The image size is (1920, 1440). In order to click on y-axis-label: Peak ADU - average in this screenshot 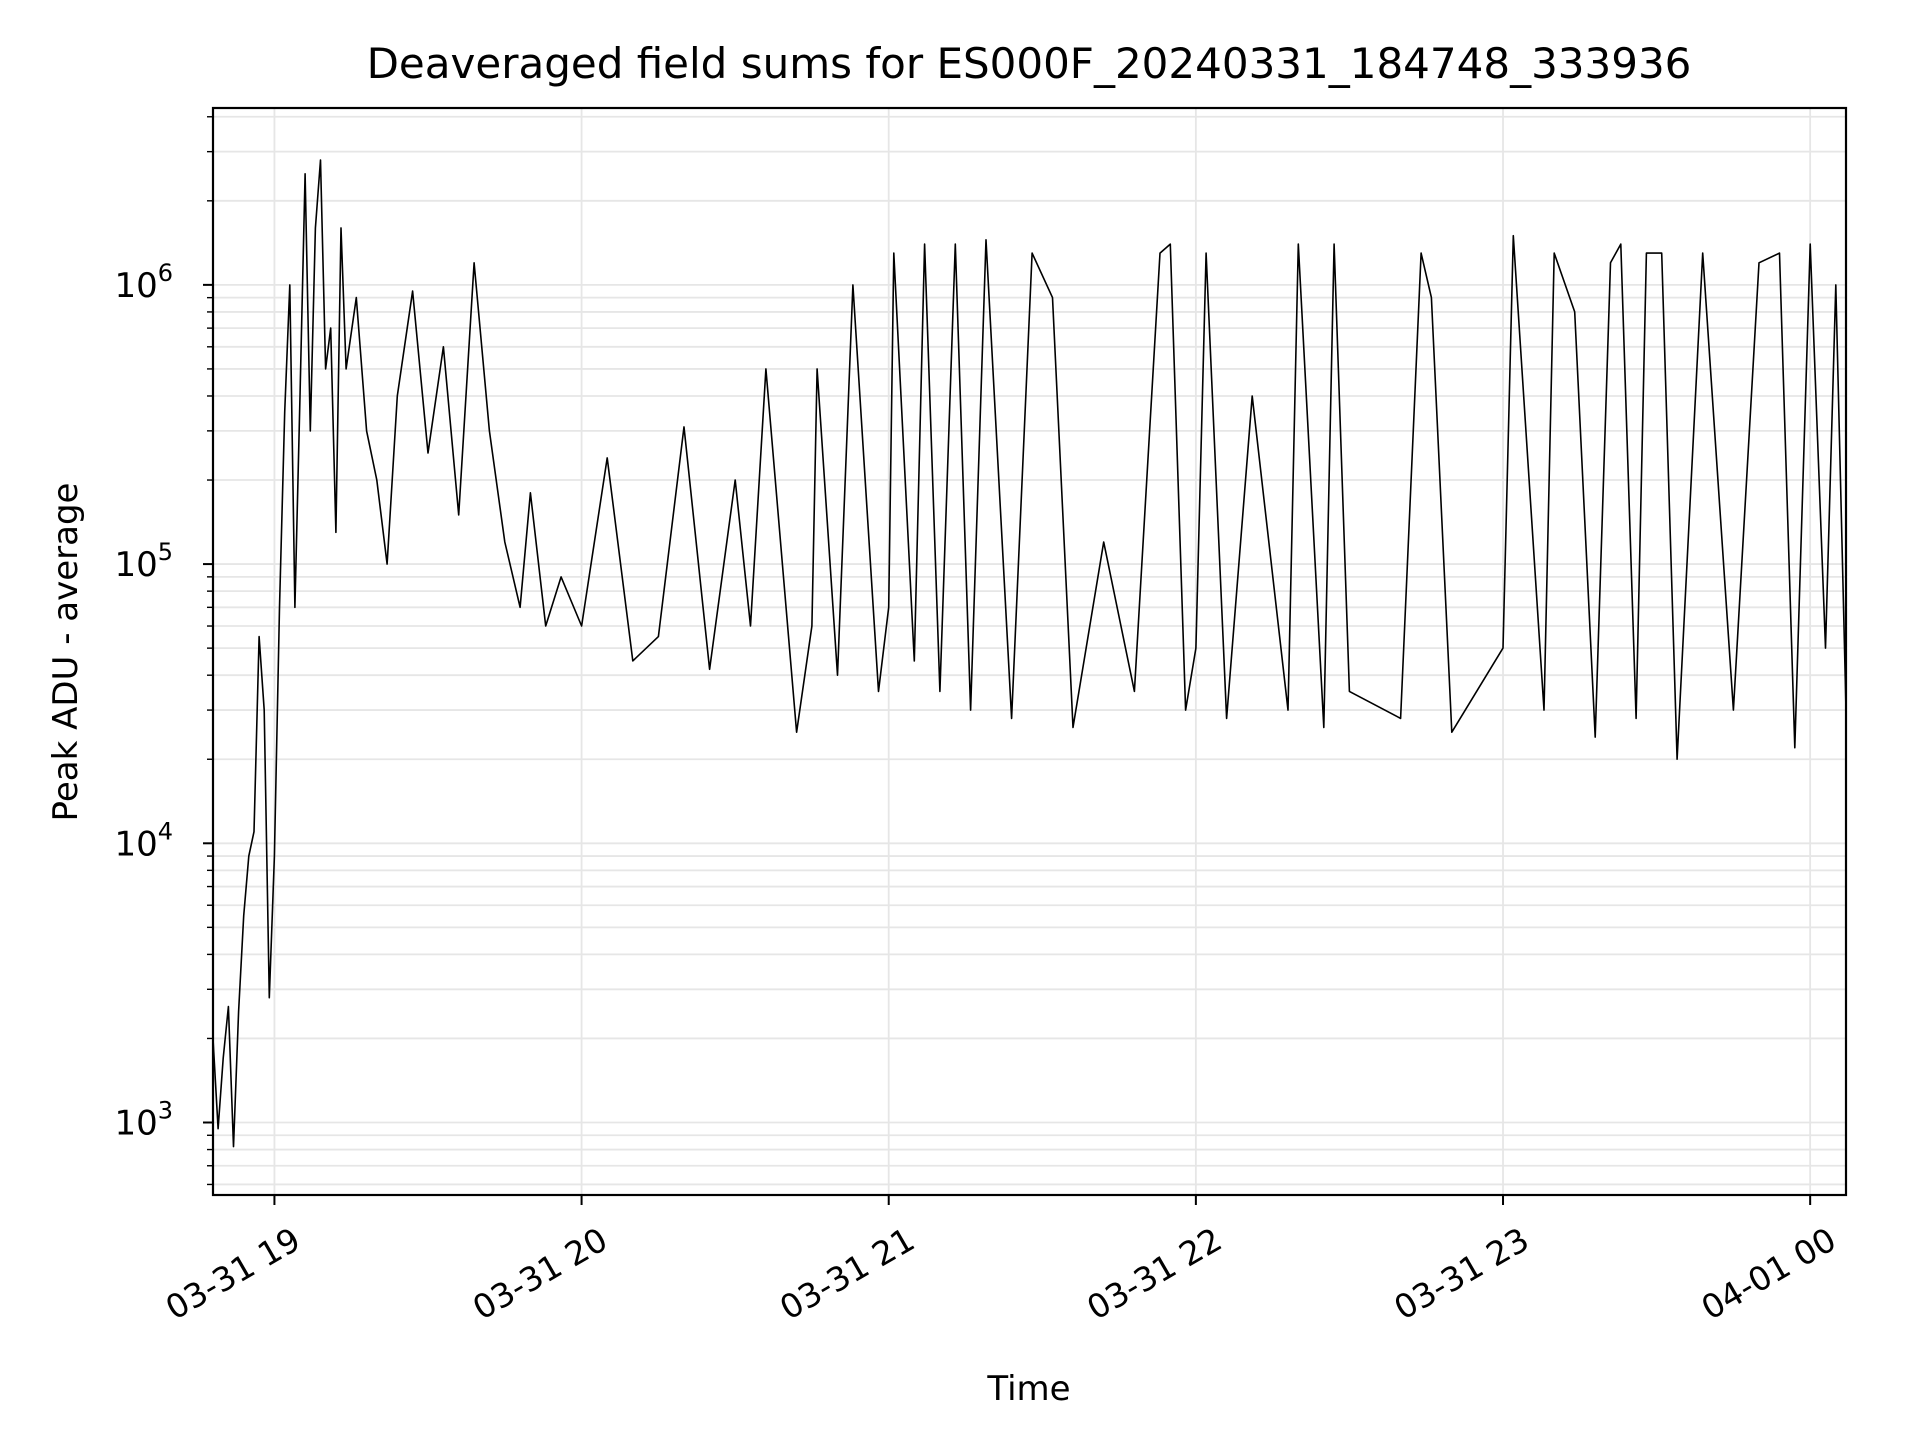, I will do `click(66, 652)`.